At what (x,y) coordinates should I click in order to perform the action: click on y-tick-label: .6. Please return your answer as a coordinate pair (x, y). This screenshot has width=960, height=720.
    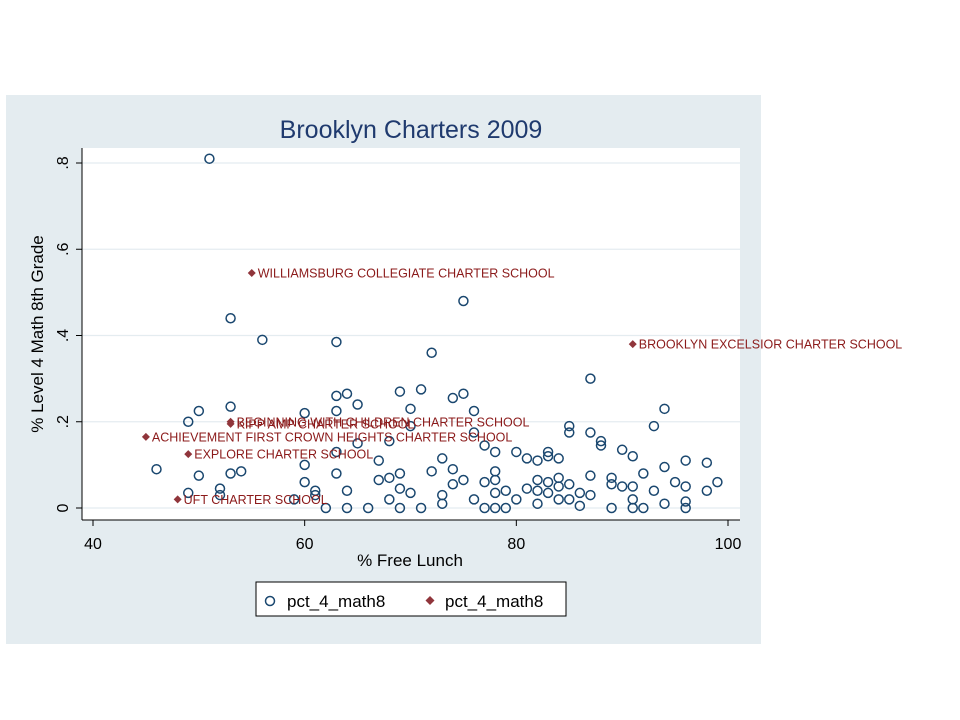
    Looking at the image, I should click on (63, 248).